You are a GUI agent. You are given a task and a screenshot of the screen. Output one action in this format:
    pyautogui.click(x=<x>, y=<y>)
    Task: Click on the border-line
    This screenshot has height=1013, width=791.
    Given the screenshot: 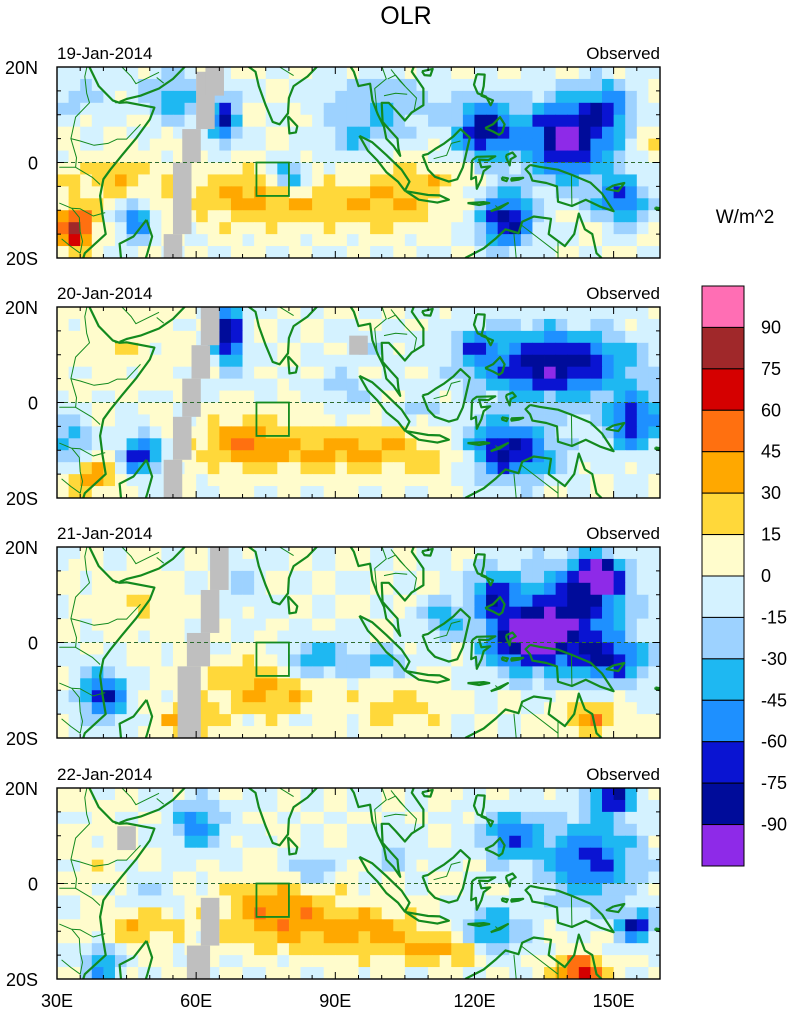 What is the action you would take?
    pyautogui.click(x=571, y=430)
    